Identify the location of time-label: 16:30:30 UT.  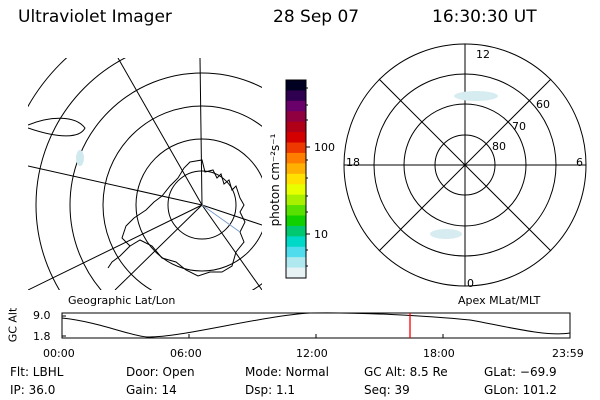
(484, 17).